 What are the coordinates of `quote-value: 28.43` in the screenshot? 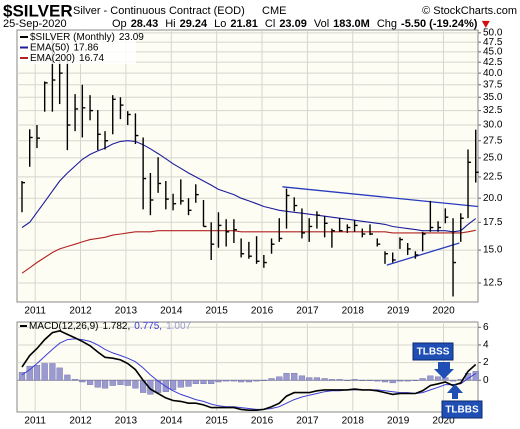 It's located at (145, 24).